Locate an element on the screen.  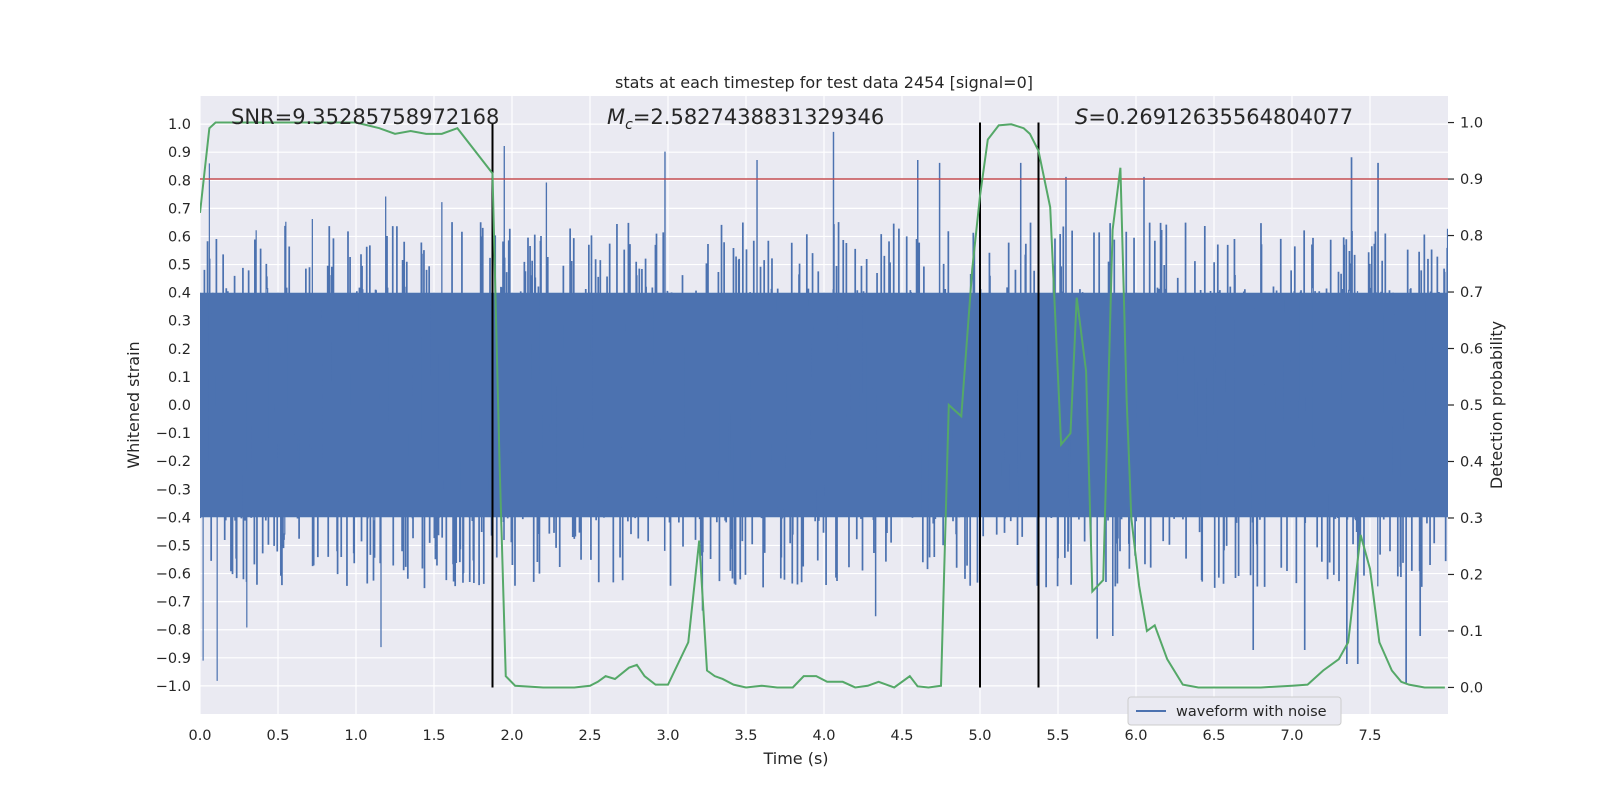
y-tick-label: 0.2 is located at coordinates (179, 350).